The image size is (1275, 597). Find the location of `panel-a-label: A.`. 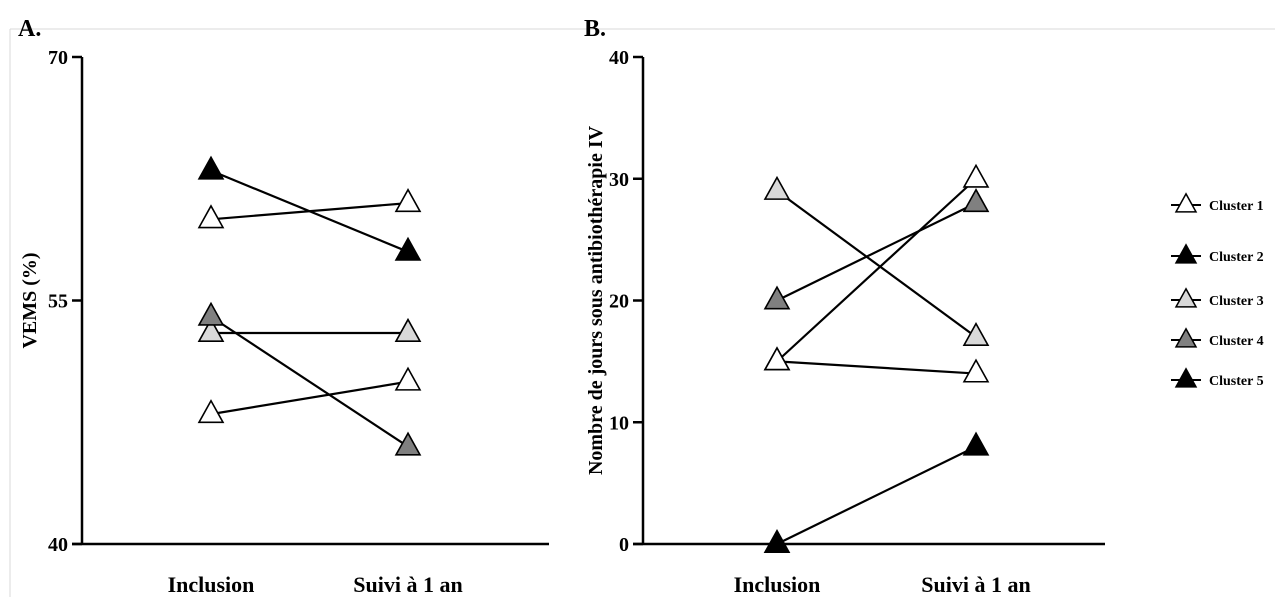

panel-a-label: A. is located at coordinates (29, 29).